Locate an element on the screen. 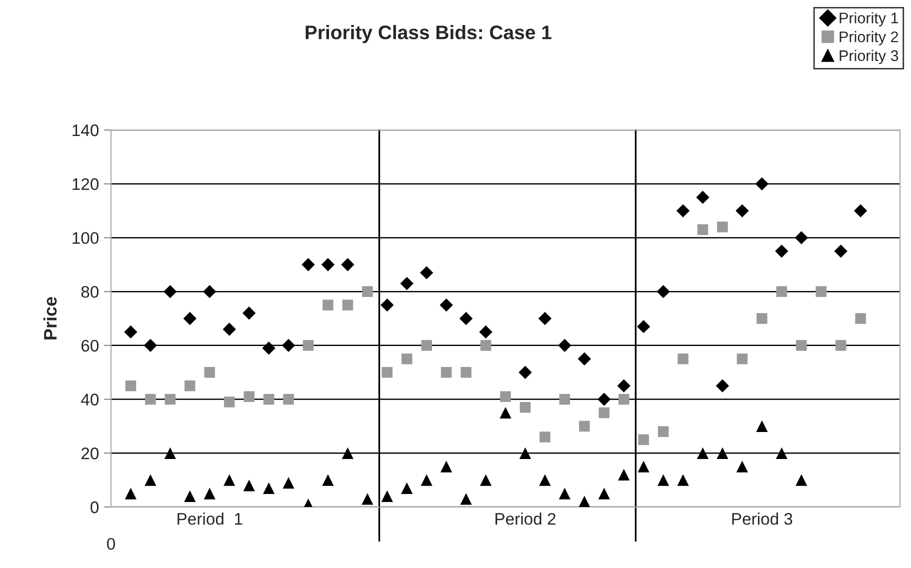 Image resolution: width=911 pixels, height=568 pixels. y-tick-label: 20 is located at coordinates (90, 454).